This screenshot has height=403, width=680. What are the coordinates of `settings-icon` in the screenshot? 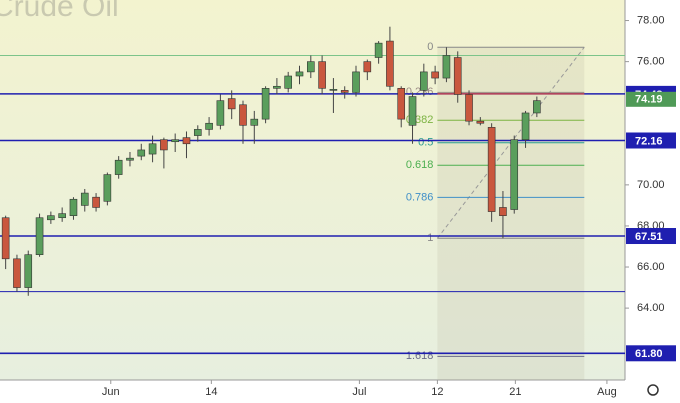 It's located at (653, 390).